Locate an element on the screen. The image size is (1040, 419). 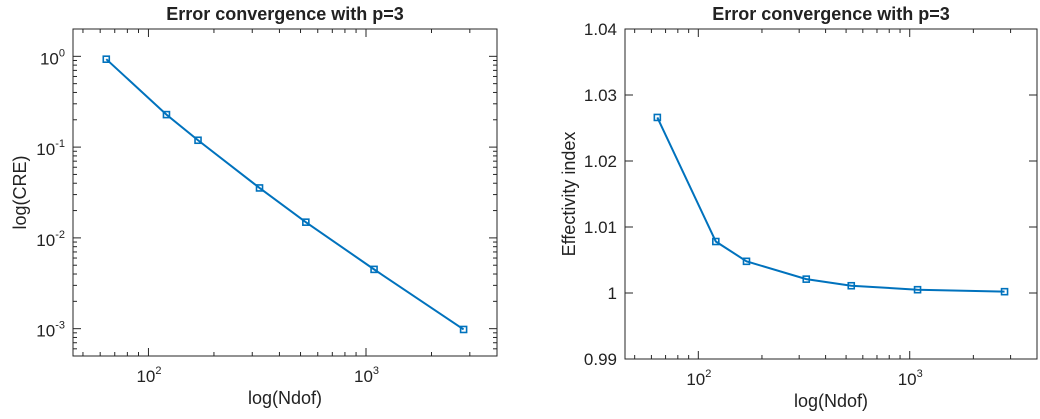
series-line is located at coordinates (830, 205).